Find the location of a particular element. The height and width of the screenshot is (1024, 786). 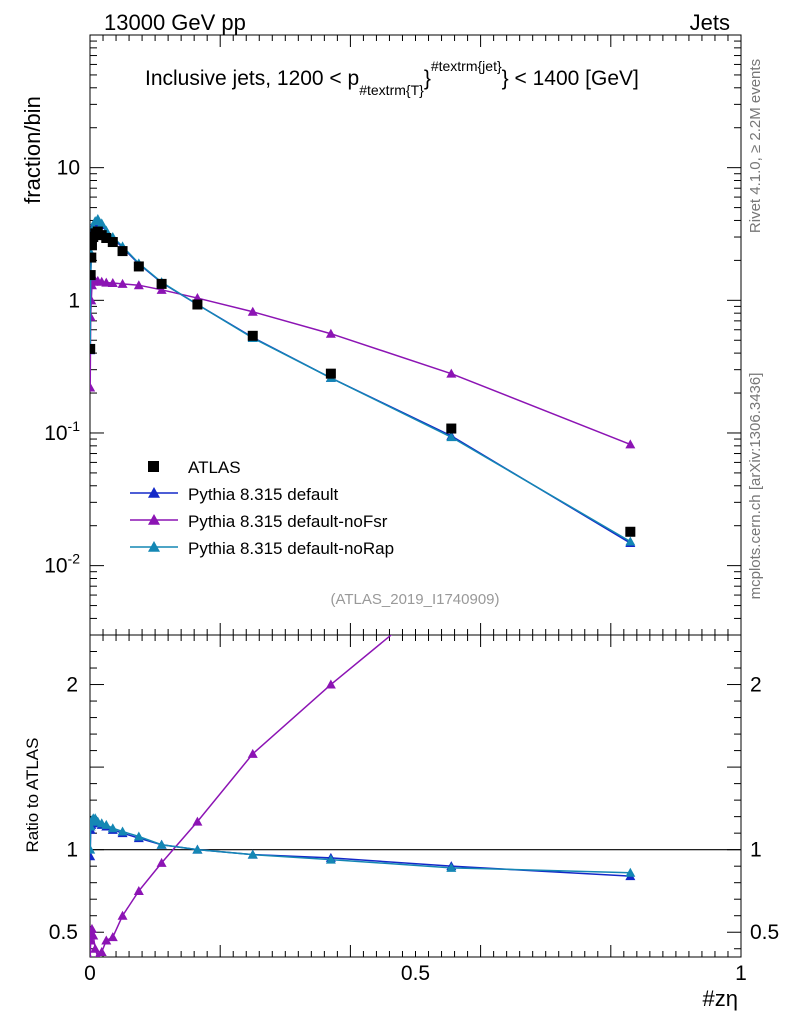

y-tick-label-bottom-right: 2 is located at coordinates (756, 685).